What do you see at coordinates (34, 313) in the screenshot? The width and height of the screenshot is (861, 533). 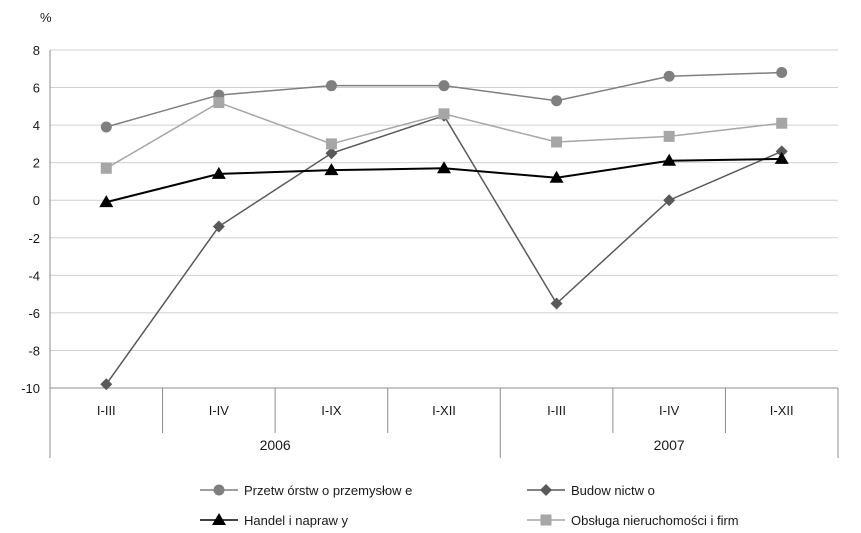 I see `y-tick-label: -6` at bounding box center [34, 313].